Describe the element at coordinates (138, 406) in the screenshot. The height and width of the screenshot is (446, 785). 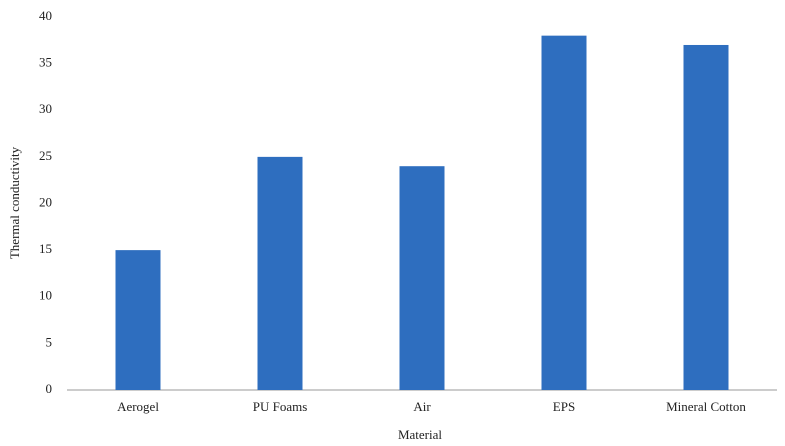
I see `x-tick-label: Aerogel` at that location.